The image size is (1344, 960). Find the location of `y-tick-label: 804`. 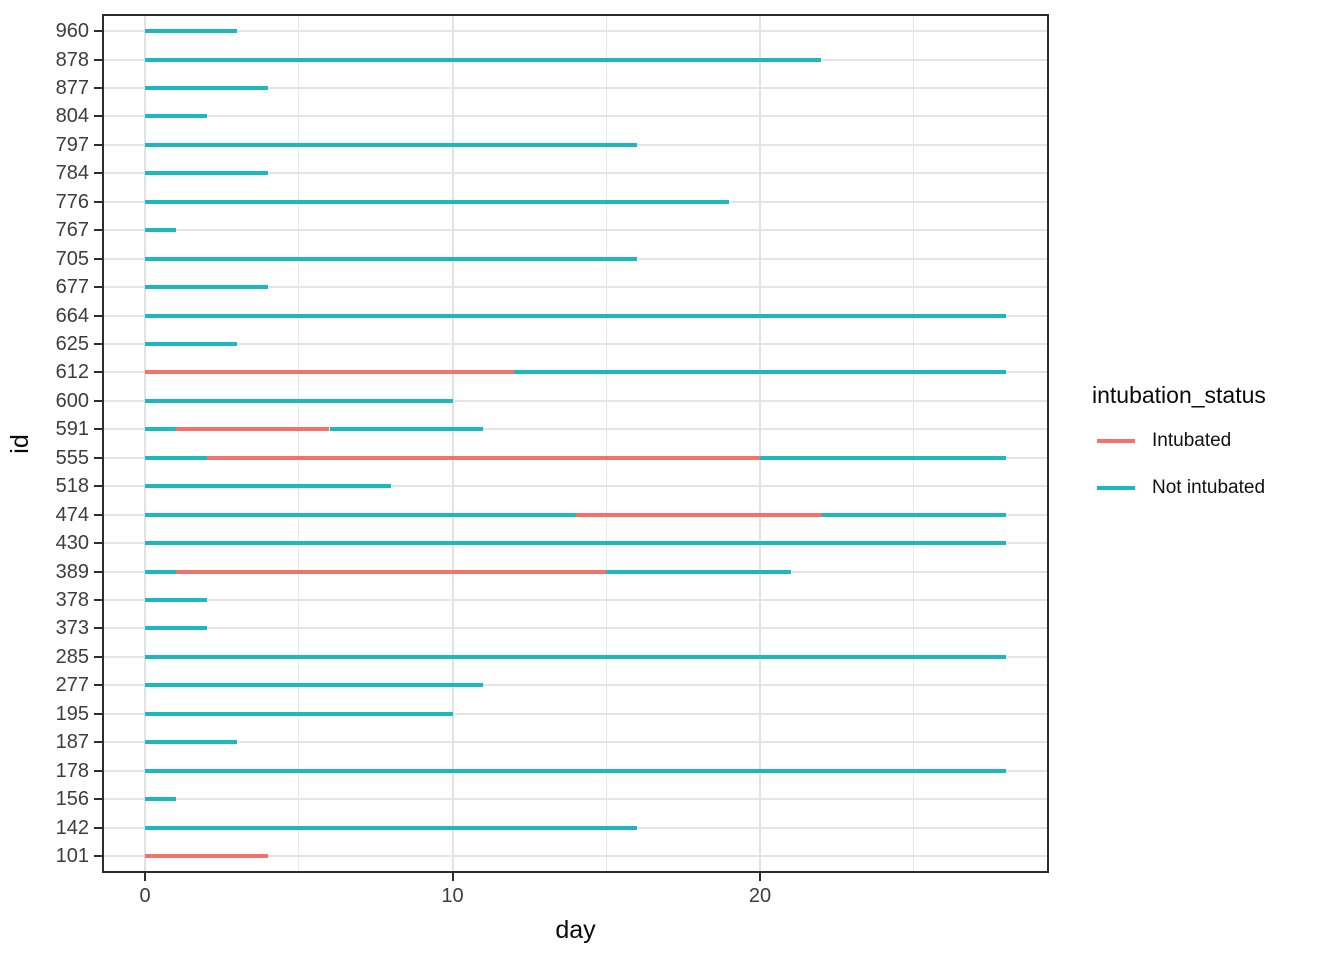

y-tick-label: 804 is located at coordinates (72, 116).